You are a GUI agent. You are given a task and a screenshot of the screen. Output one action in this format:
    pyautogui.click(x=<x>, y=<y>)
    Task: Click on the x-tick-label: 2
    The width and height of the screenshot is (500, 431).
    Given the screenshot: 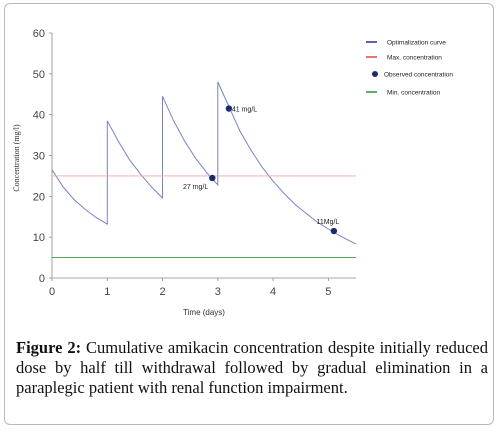 What is the action you would take?
    pyautogui.click(x=162, y=292)
    